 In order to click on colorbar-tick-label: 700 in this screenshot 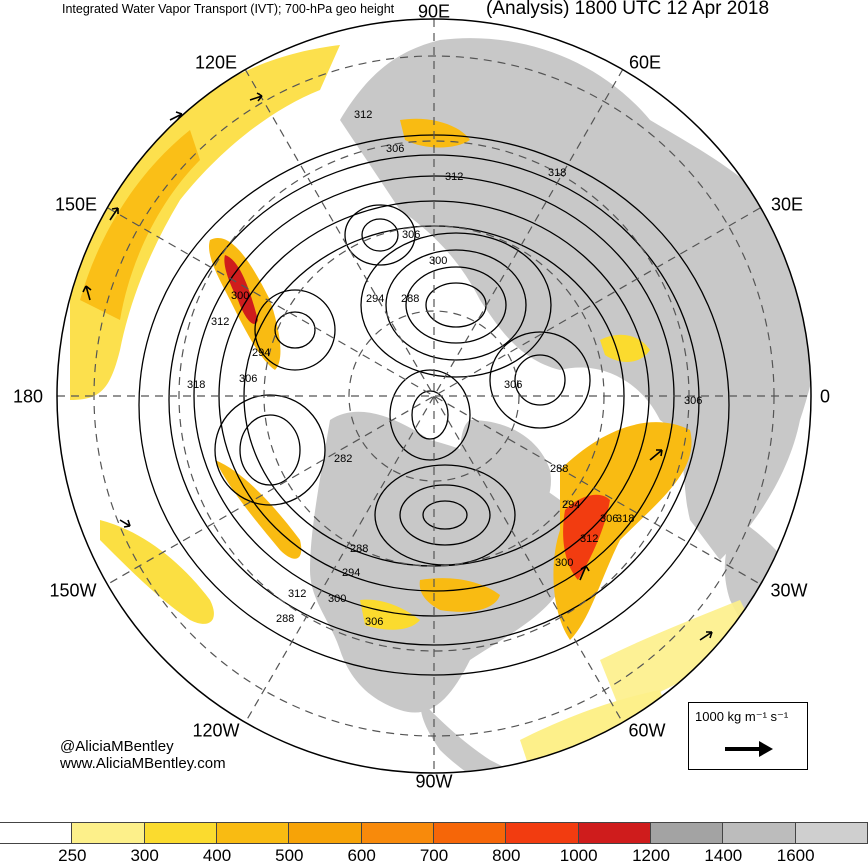, I will do `click(434, 855)`.